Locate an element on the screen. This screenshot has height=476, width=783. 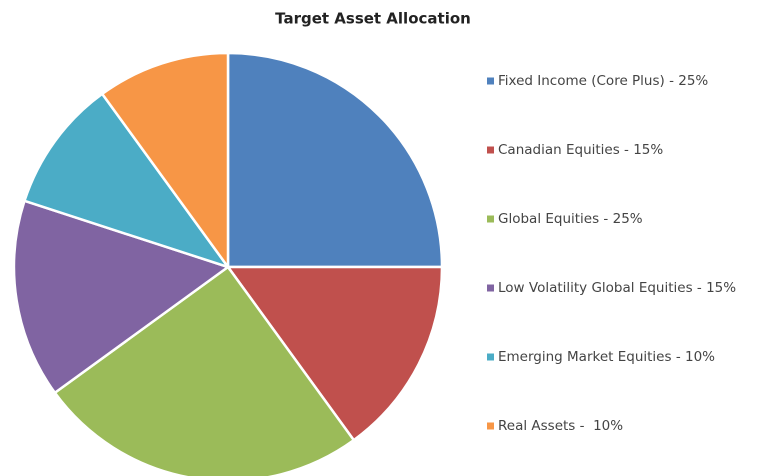
legend-label: Global Equities - 25% is located at coordinates (570, 219).